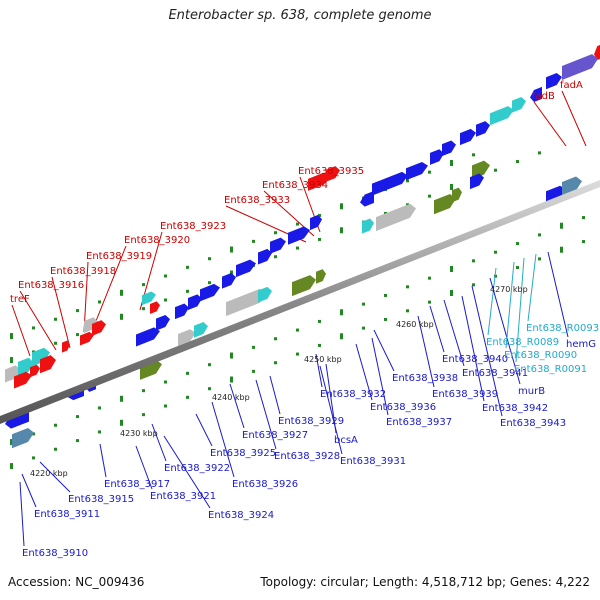  Describe the element at coordinates (307, 456) in the screenshot. I see `gene-bottom-label: Ent638_3928` at that location.